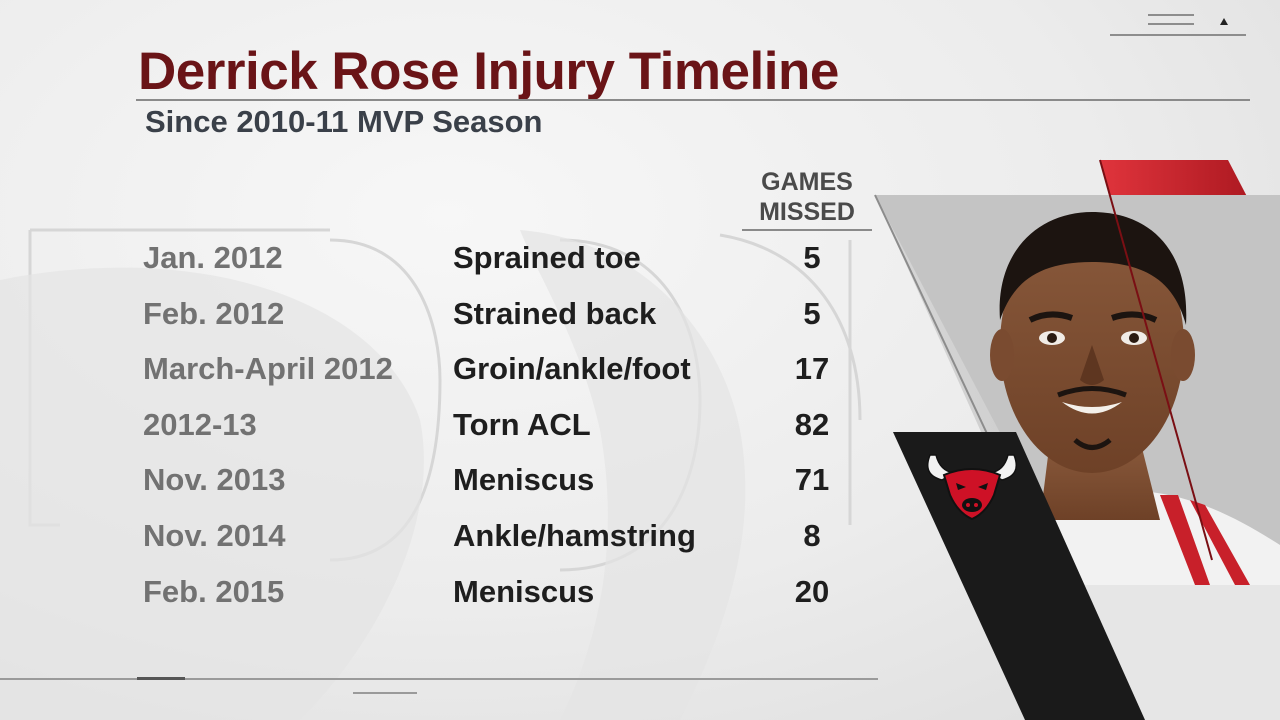 The image size is (1280, 720). I want to click on header-divider, so click(807, 230).